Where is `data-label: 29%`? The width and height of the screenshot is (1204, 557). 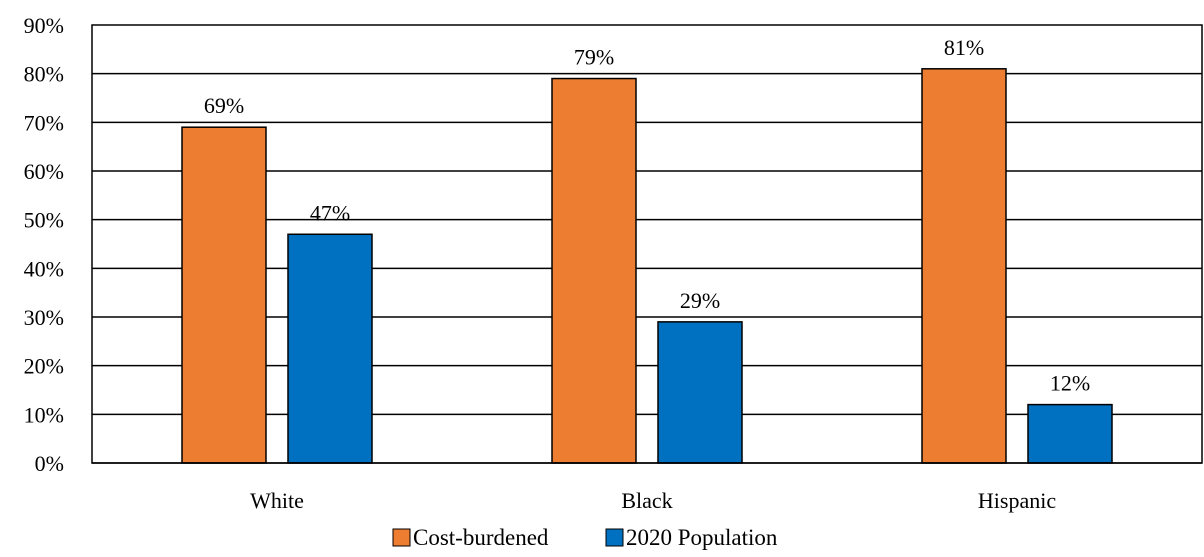 data-label: 29% is located at coordinates (700, 300).